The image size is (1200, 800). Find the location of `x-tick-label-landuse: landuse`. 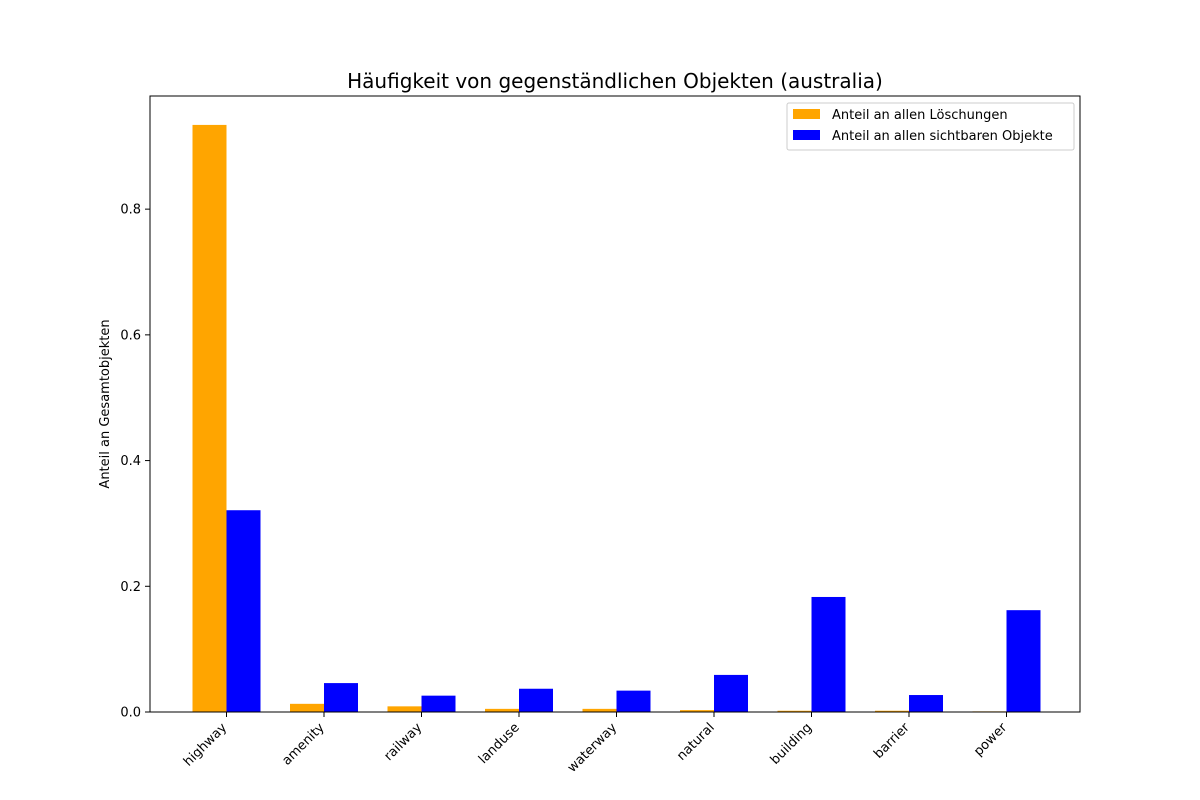

x-tick-label-landuse: landuse is located at coordinates (499, 743).